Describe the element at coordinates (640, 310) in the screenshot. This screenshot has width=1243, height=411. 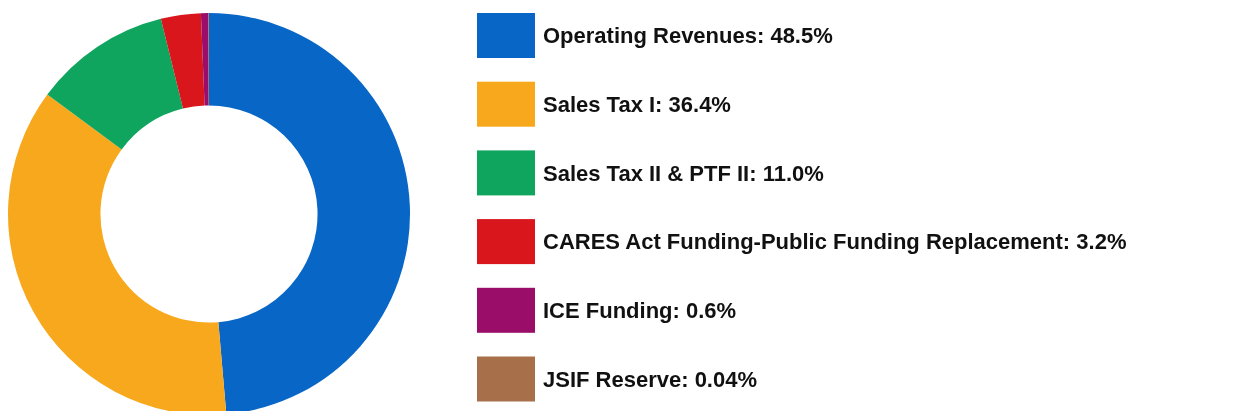
I see `legend-label: ICE Funding: 0.6%` at that location.